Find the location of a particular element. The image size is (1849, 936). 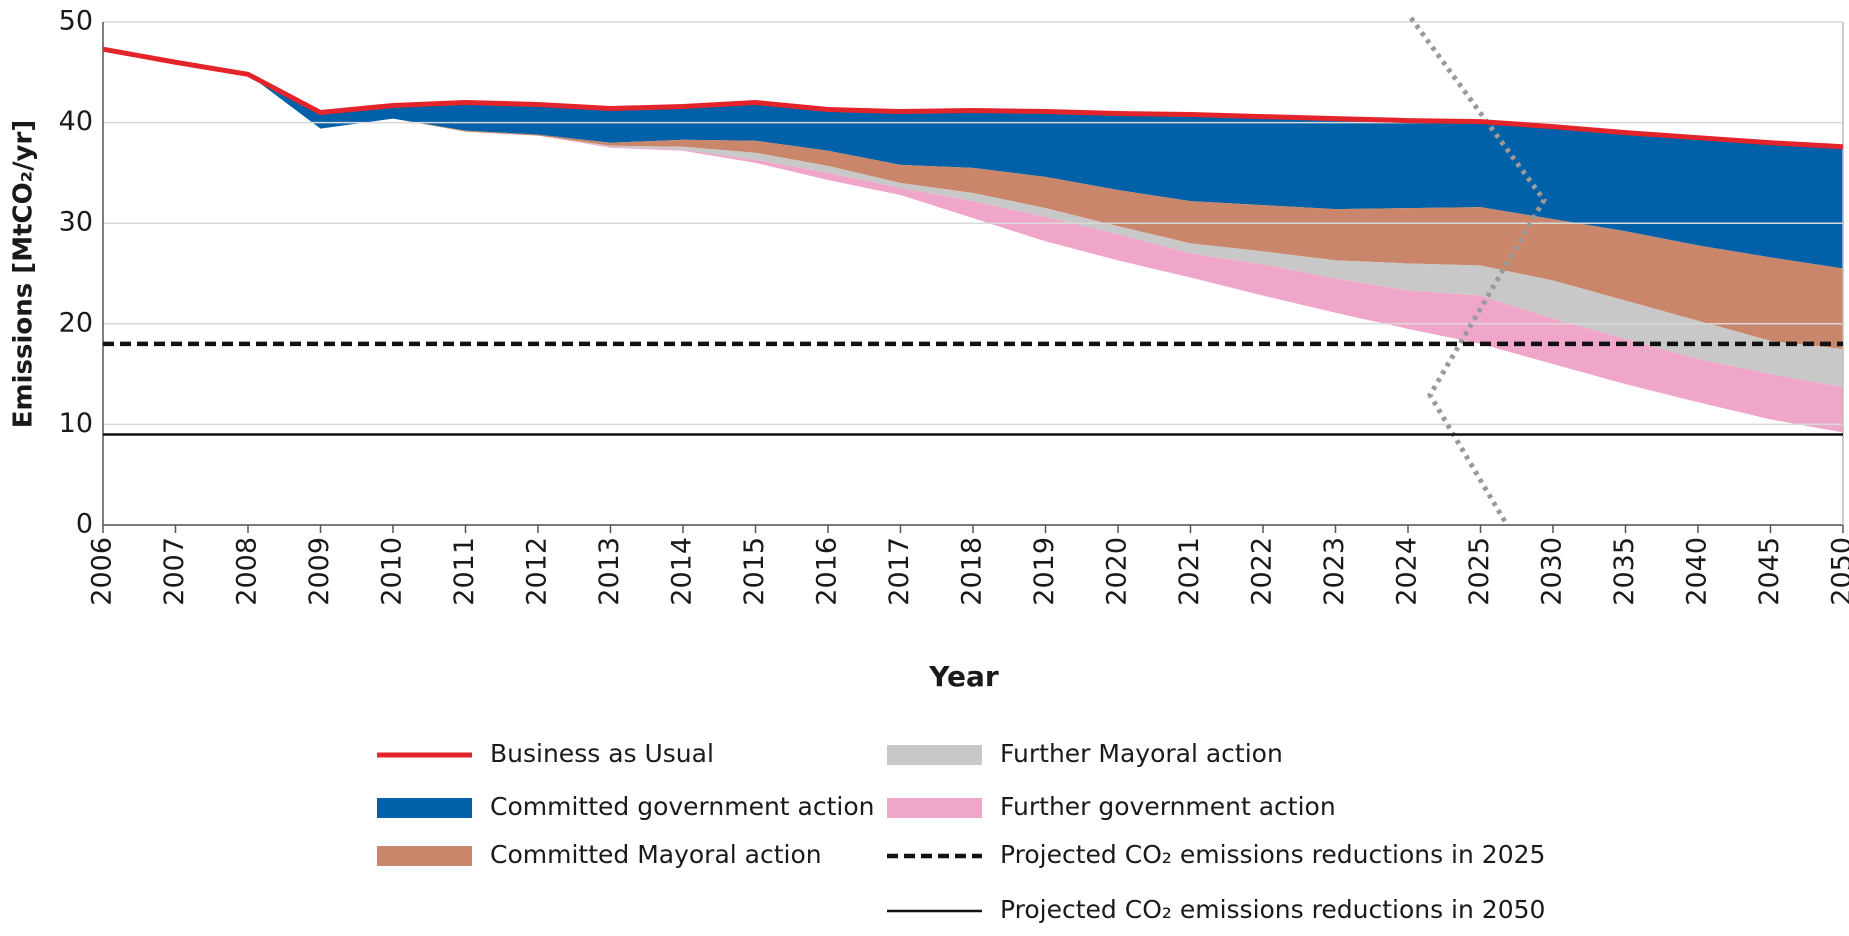

x-tick-label: 2015 is located at coordinates (754, 571).